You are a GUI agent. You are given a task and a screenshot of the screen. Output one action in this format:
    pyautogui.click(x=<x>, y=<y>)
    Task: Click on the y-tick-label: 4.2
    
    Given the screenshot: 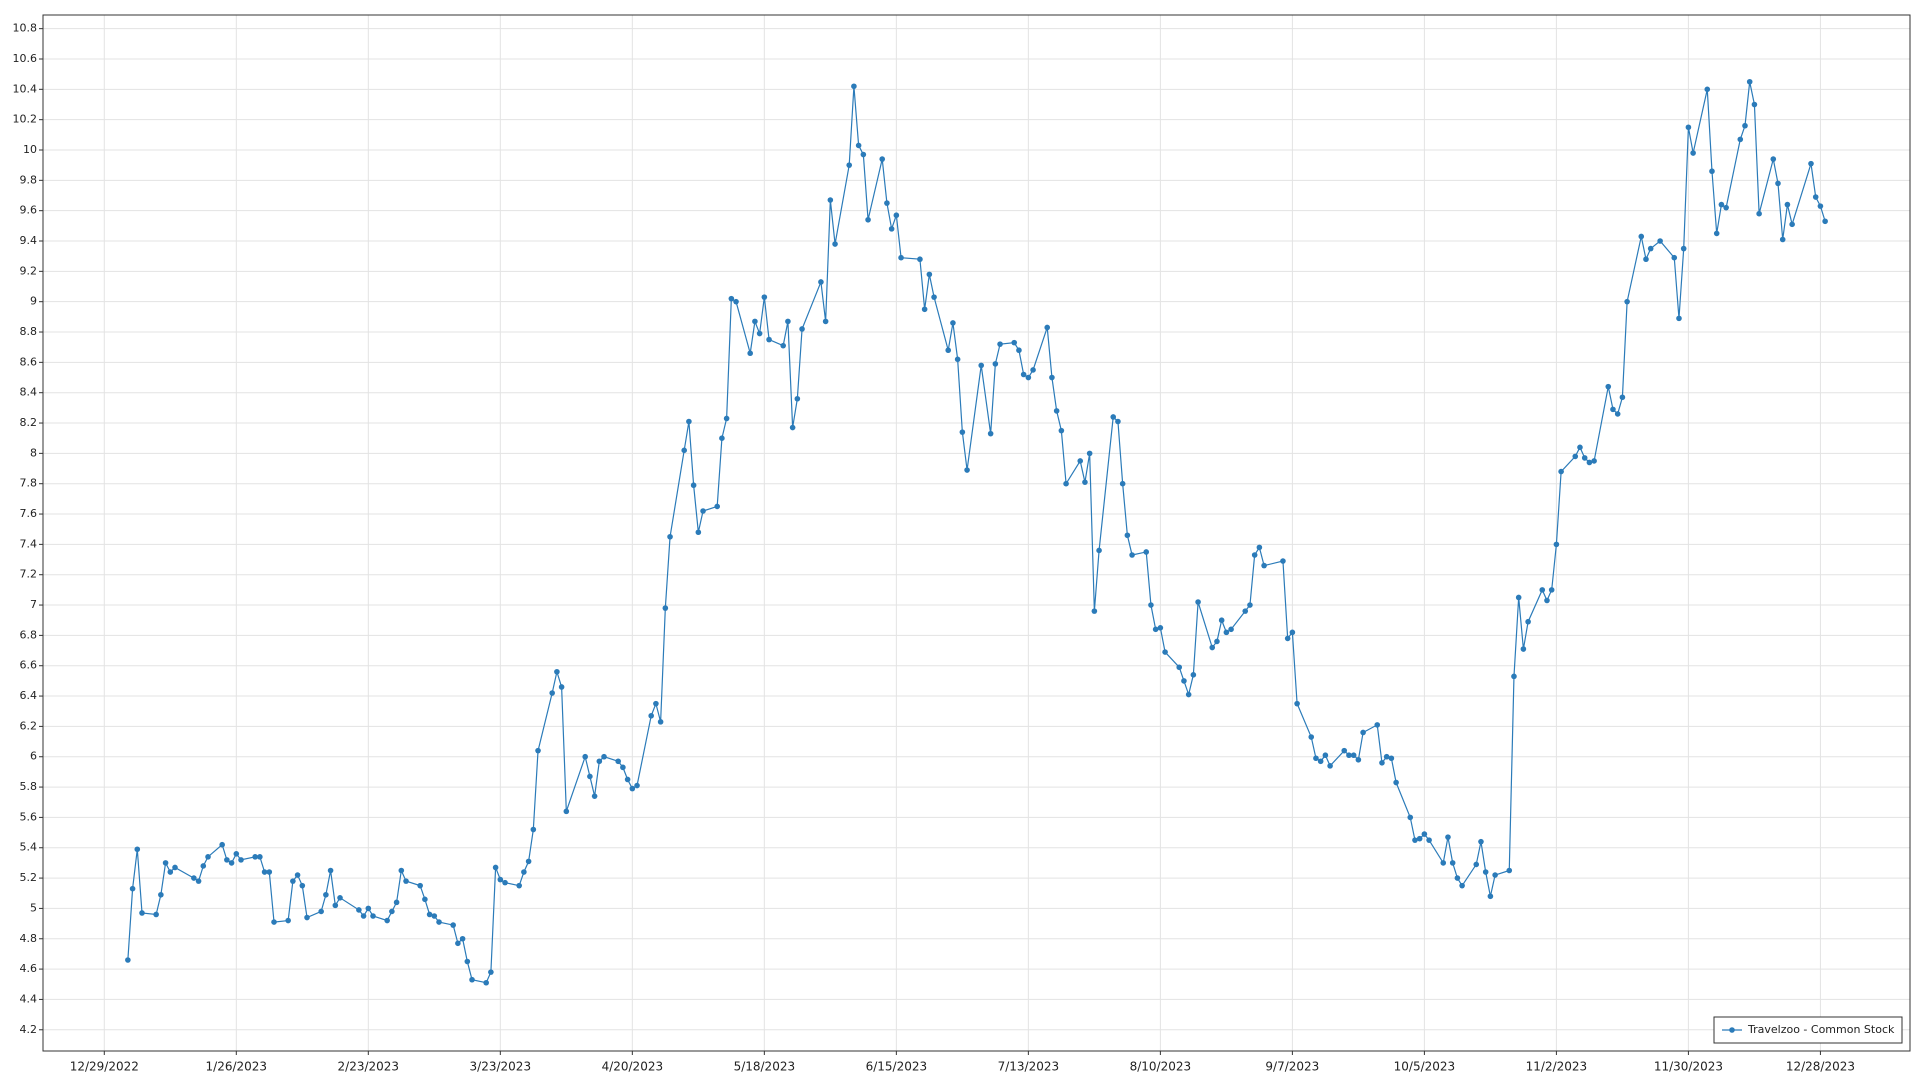 What is the action you would take?
    pyautogui.click(x=29, y=1029)
    